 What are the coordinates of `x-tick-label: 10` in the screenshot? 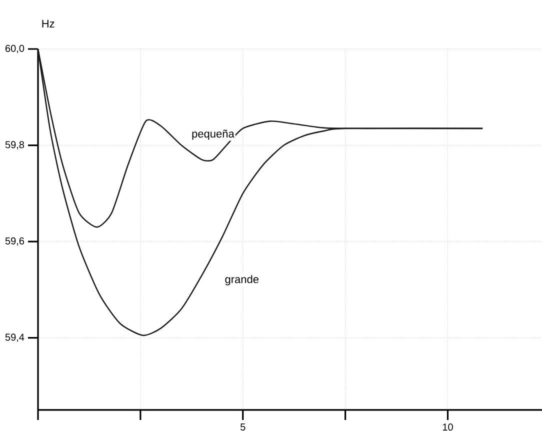 It's located at (447, 427).